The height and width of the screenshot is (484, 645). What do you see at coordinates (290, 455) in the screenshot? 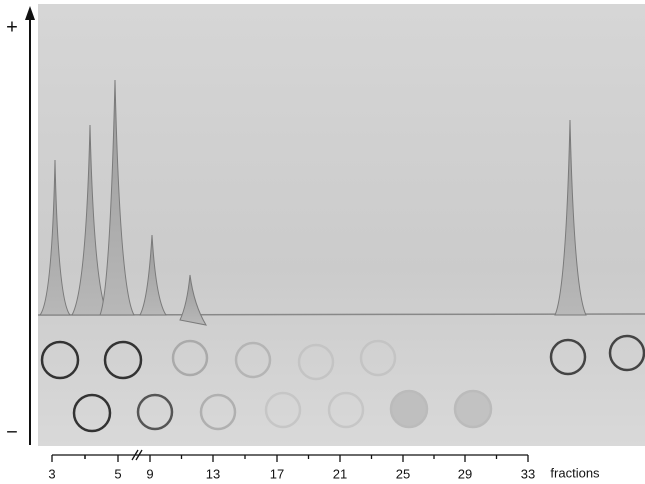
I see `fraction-axis` at bounding box center [290, 455].